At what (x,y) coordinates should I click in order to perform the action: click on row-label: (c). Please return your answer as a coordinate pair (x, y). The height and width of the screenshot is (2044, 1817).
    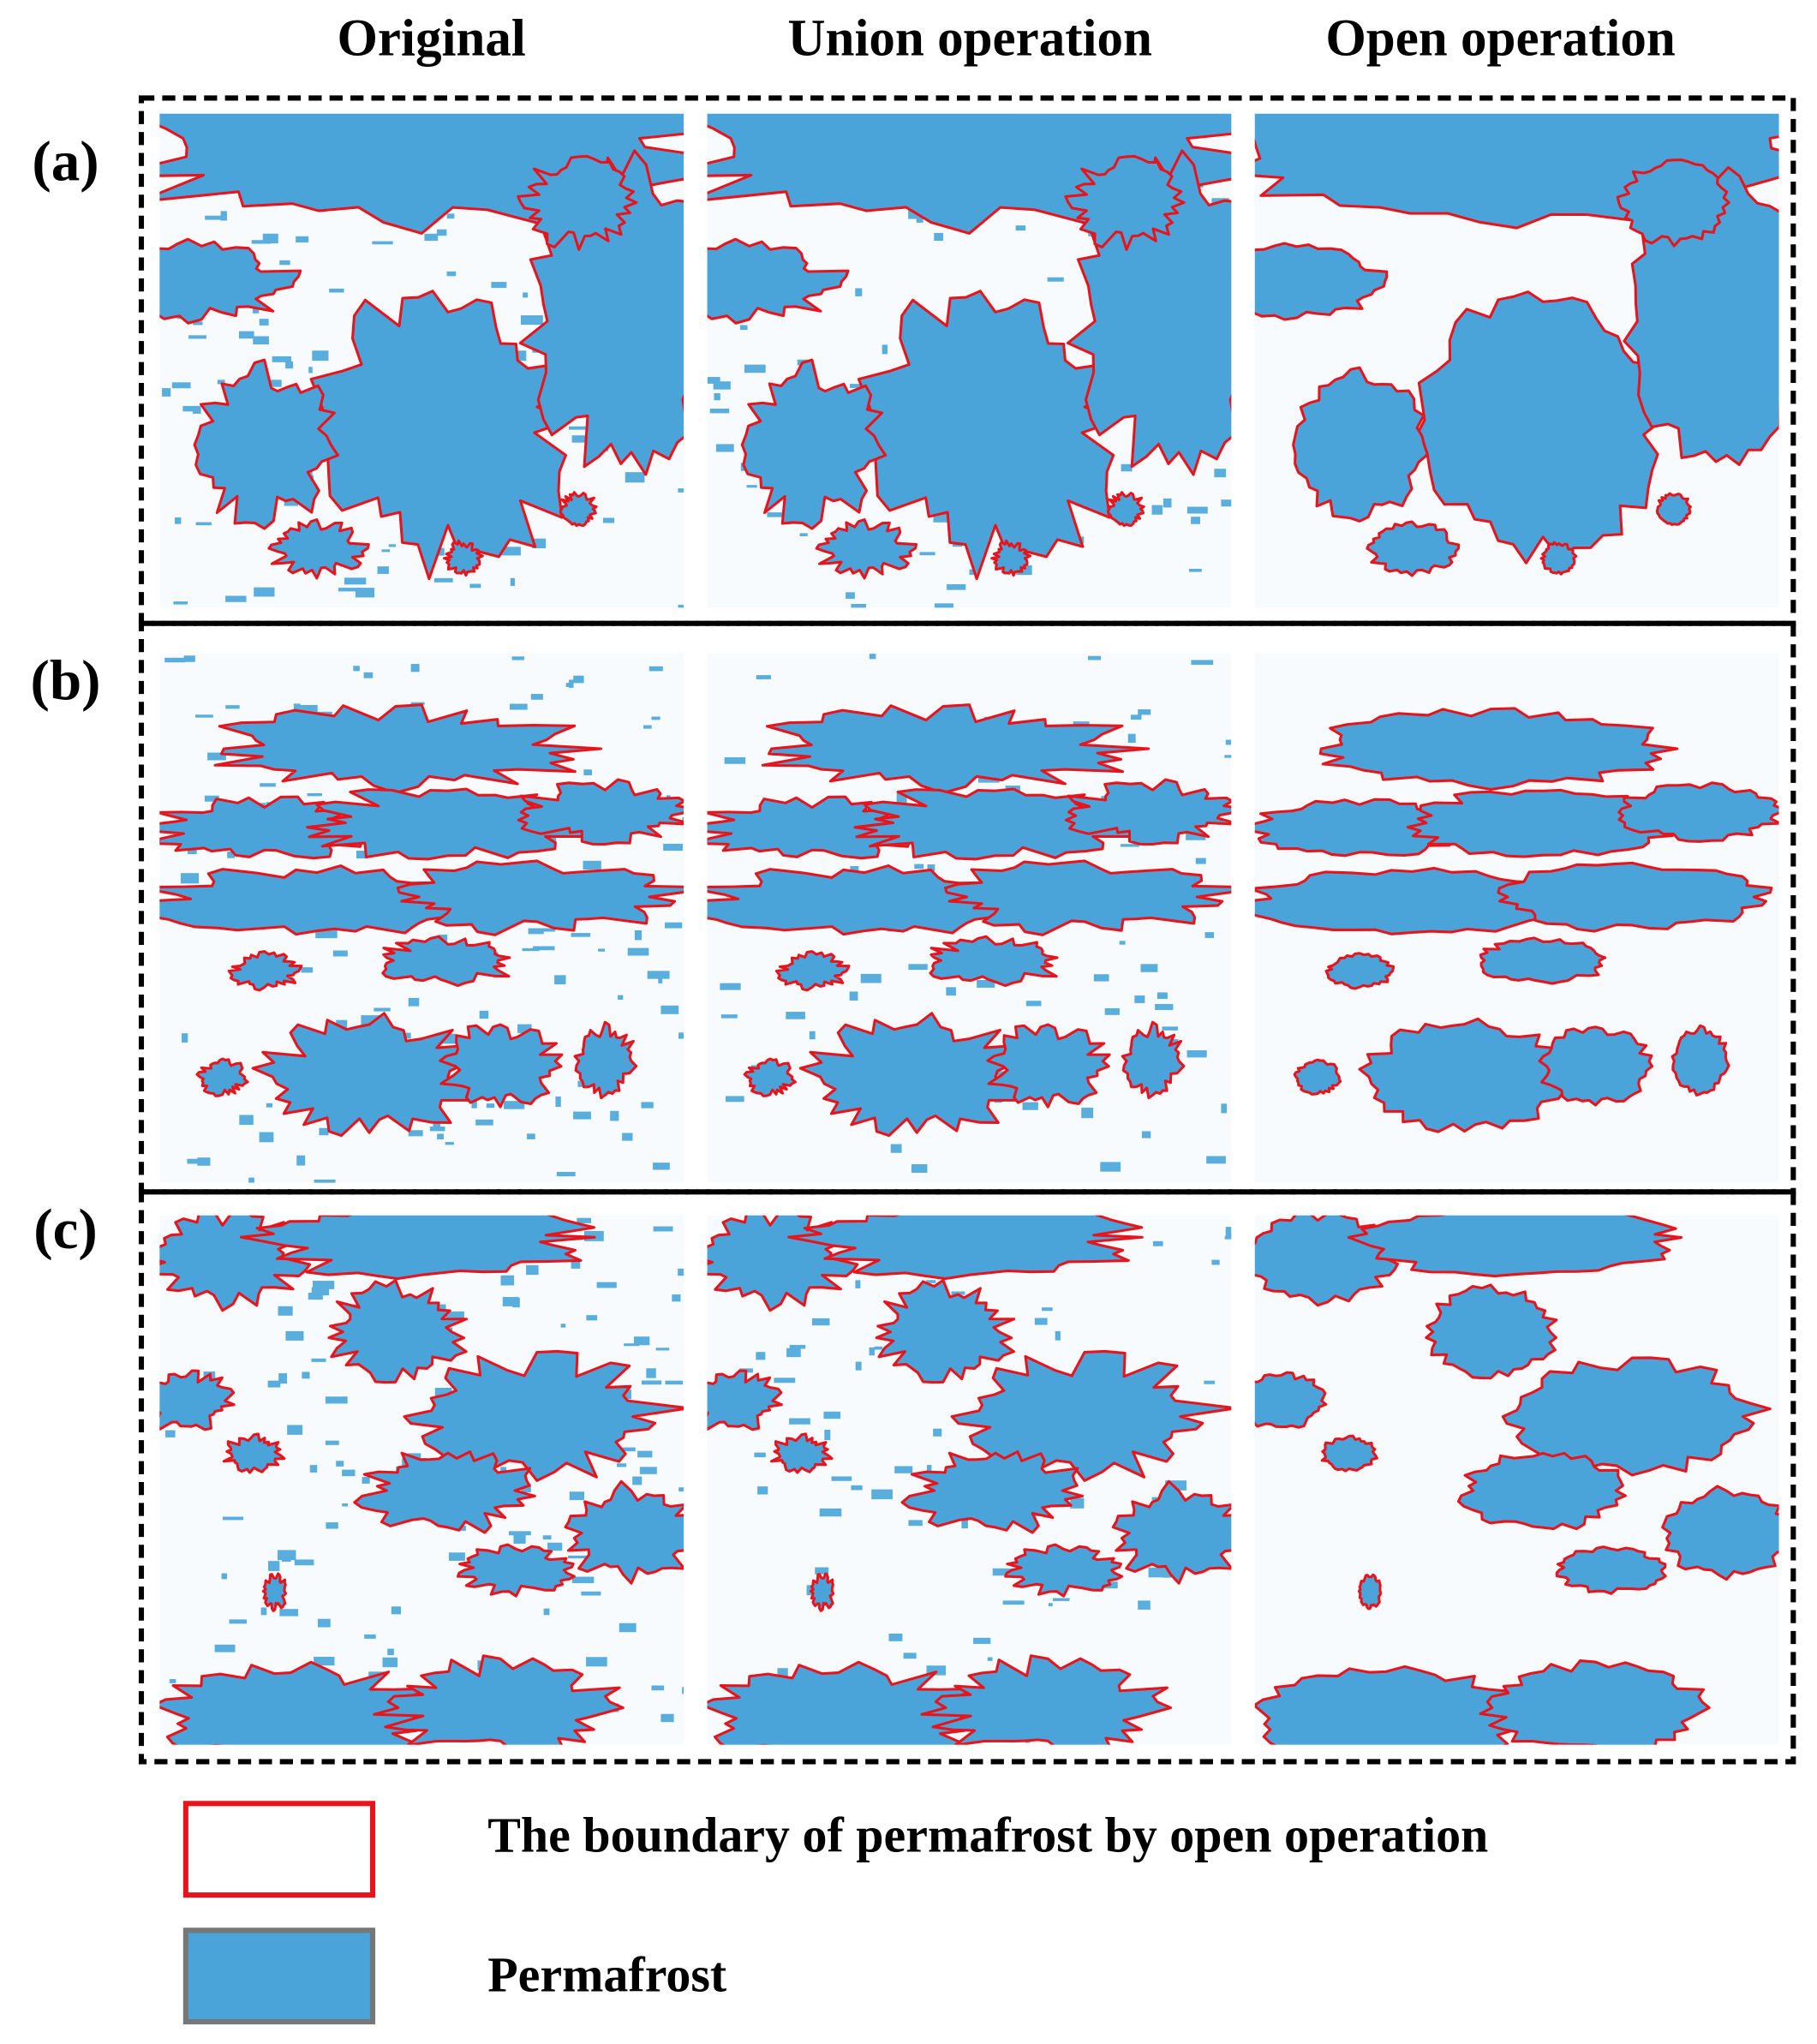
    Looking at the image, I should click on (65, 1229).